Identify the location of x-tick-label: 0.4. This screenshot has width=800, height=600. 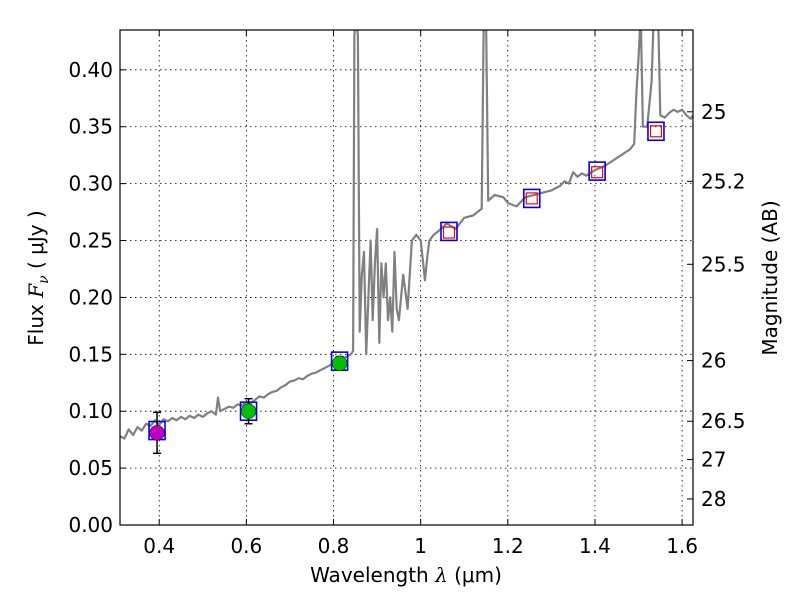
(159, 546).